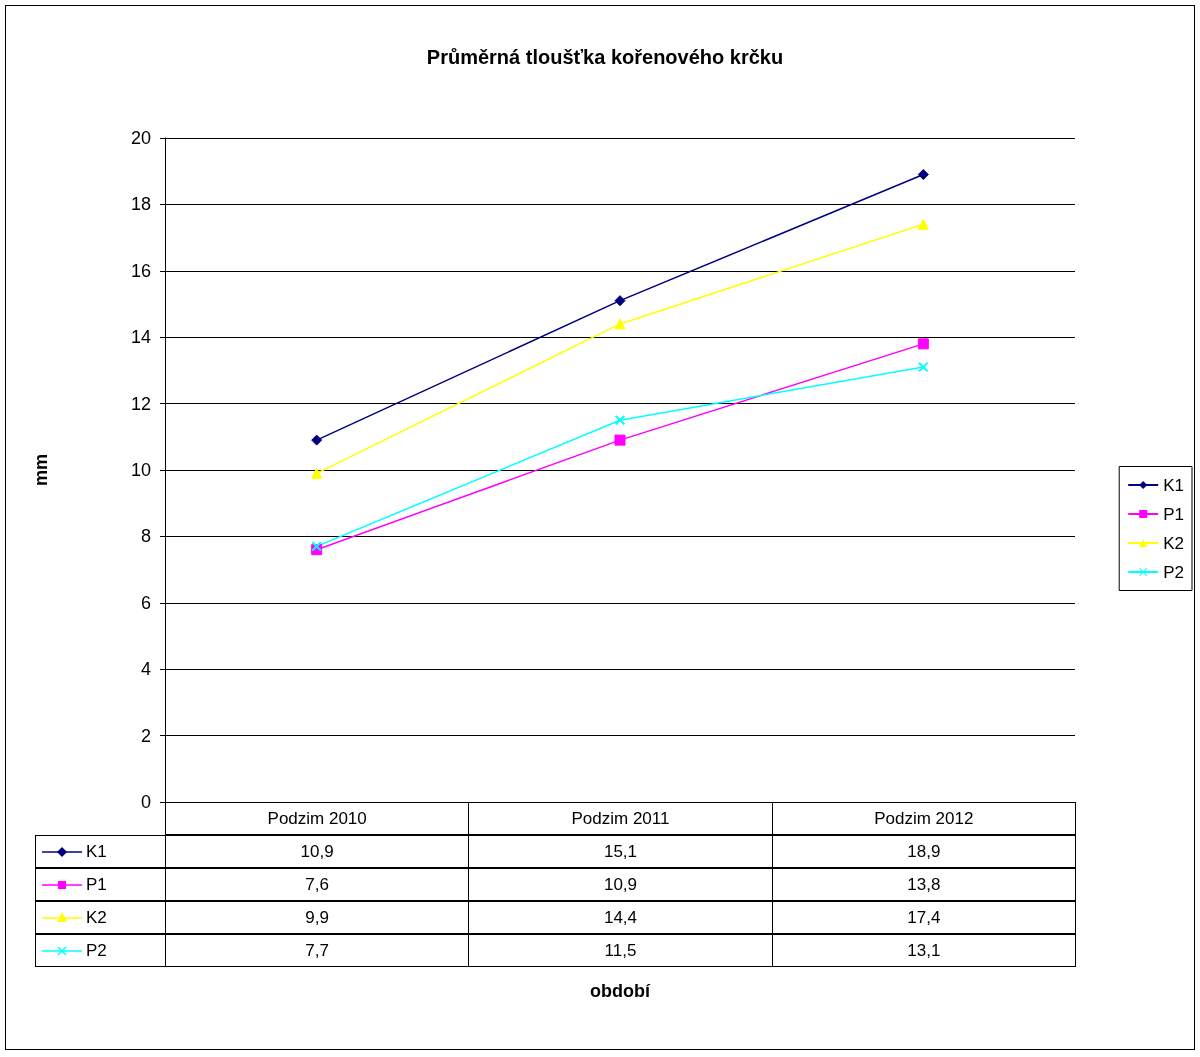 The height and width of the screenshot is (1057, 1200). I want to click on data-label: 9,9, so click(317, 917).